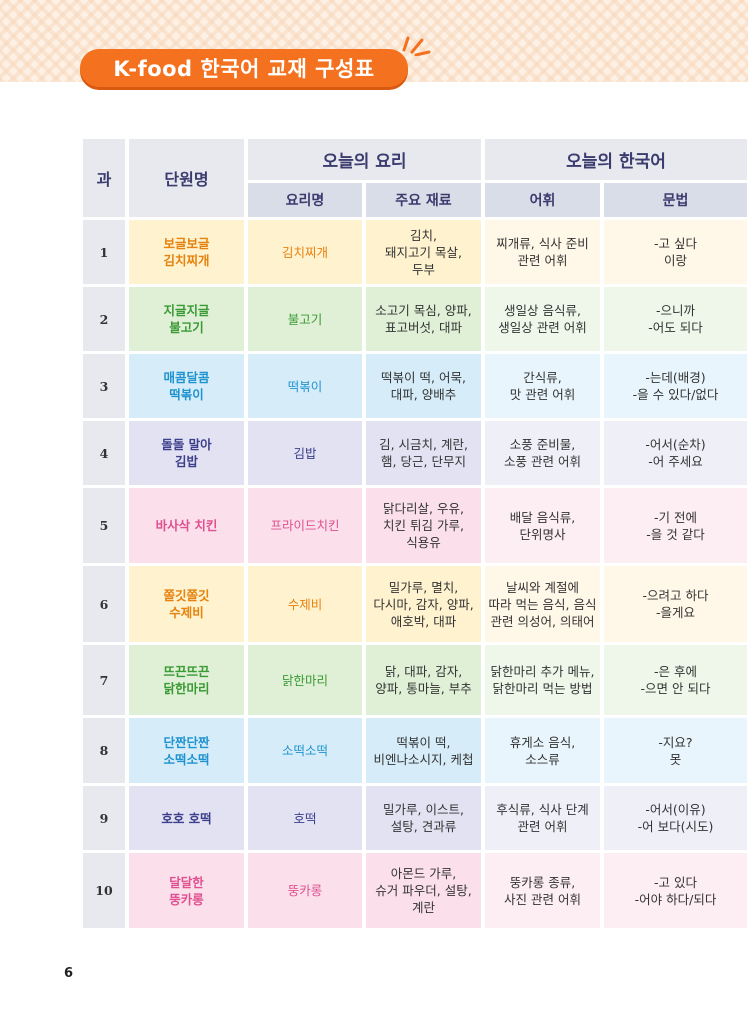 This screenshot has height=1024, width=748. I want to click on grammar-line: -으면 안 되다, so click(675, 688).